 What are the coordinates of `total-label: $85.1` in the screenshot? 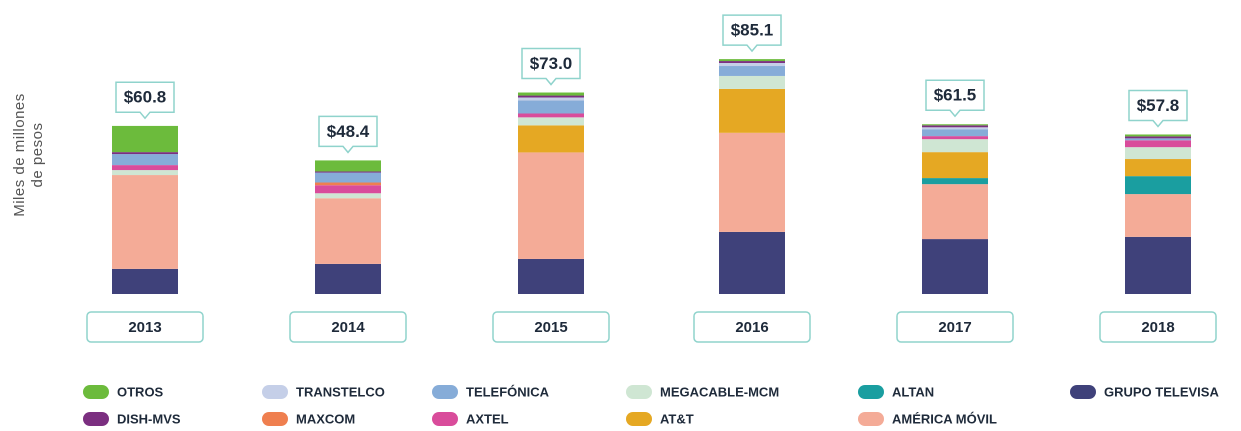 It's located at (752, 30).